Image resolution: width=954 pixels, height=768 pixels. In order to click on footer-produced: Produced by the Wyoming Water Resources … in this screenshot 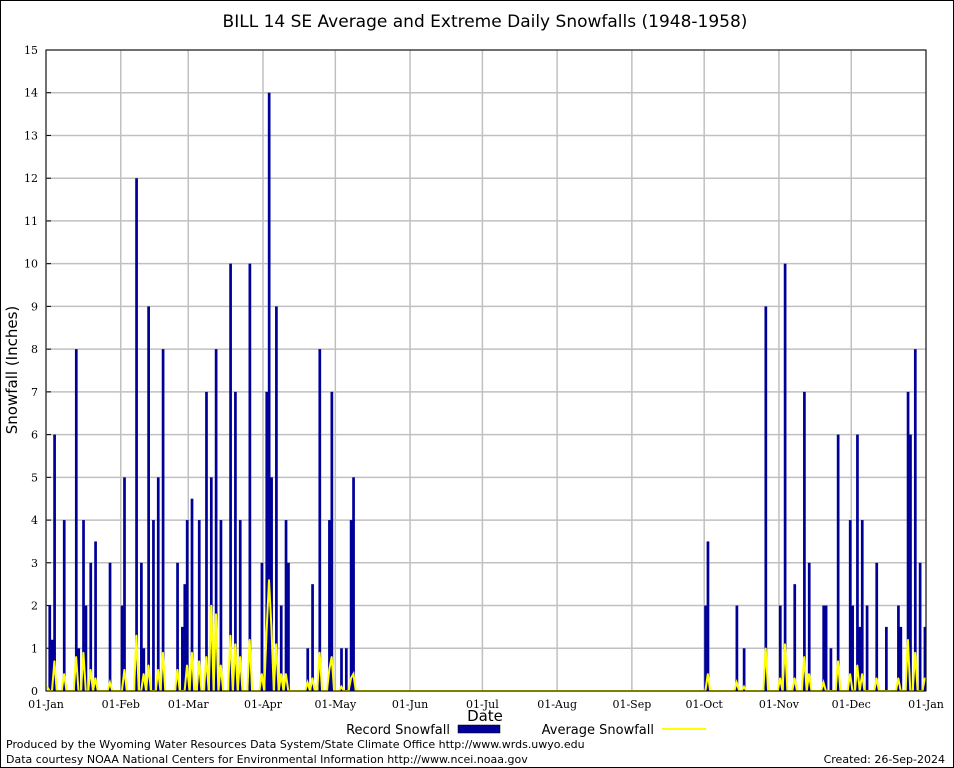, I will do `click(295, 744)`.